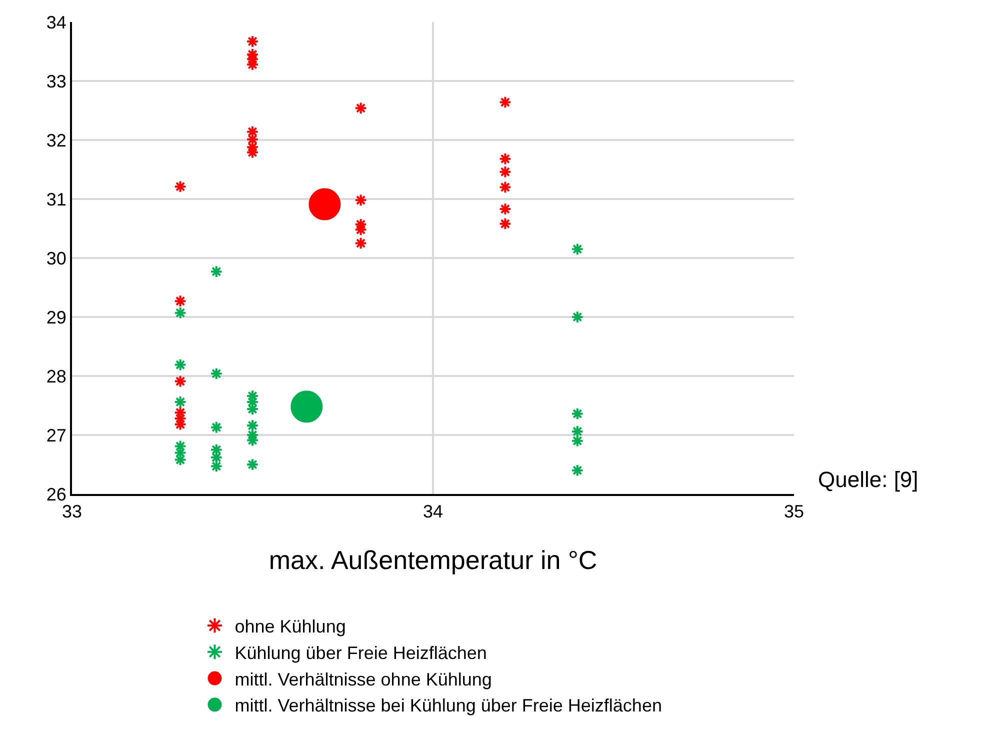  I want to click on x-tick-label: 33, so click(72, 512).